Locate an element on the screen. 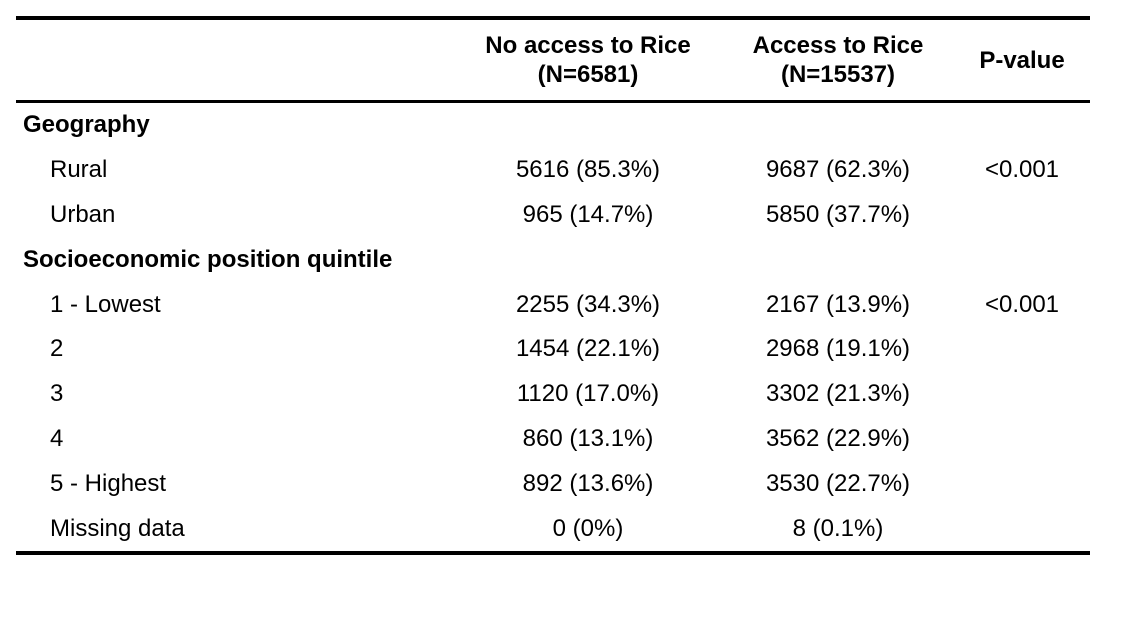 The width and height of the screenshot is (1132, 620). row-label: 4 is located at coordinates (57, 438).